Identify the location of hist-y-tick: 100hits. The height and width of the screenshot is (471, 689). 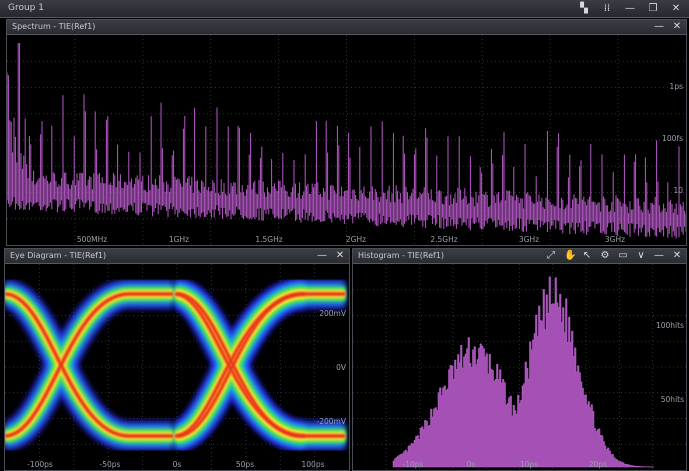
(670, 325).